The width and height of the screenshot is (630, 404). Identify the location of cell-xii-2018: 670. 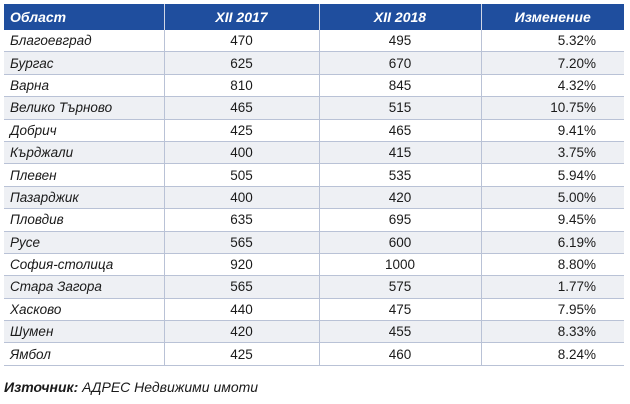
(400, 63).